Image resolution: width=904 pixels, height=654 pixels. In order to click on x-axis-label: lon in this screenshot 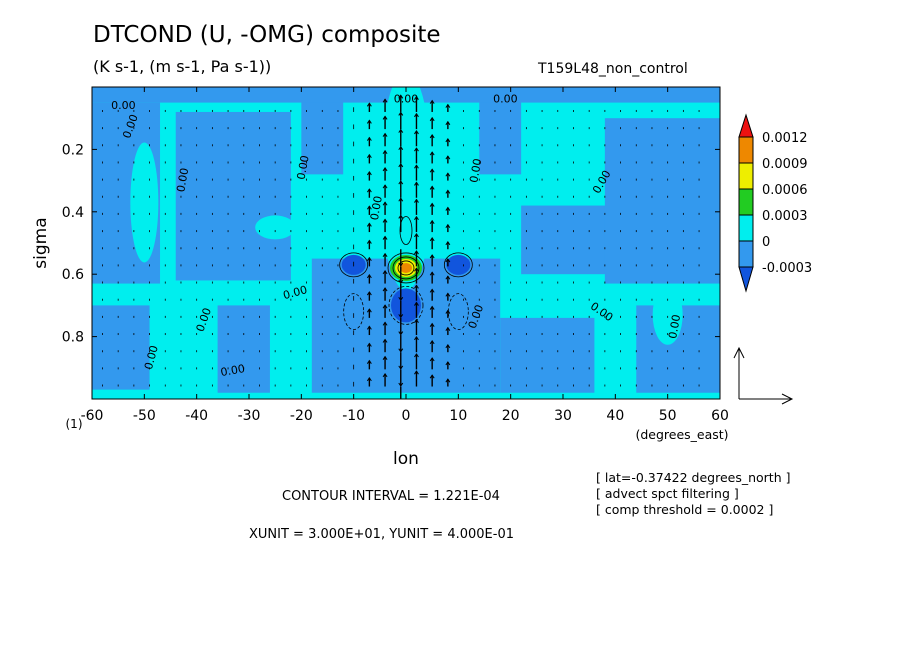, I will do `click(406, 459)`.